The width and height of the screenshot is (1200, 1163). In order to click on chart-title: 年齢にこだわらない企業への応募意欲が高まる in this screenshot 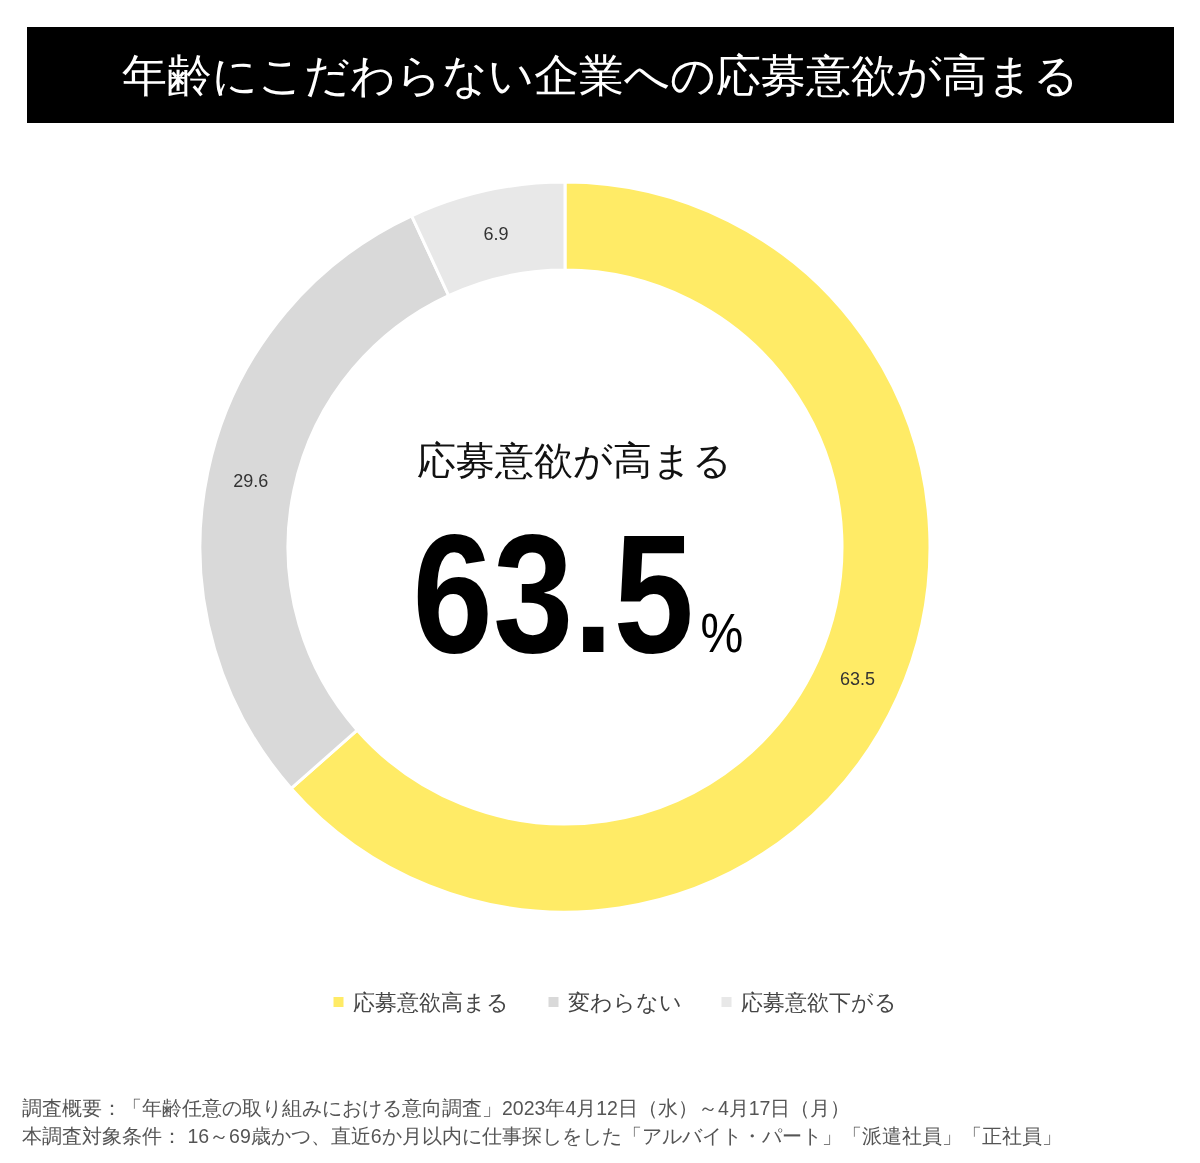, I will do `click(600, 75)`.